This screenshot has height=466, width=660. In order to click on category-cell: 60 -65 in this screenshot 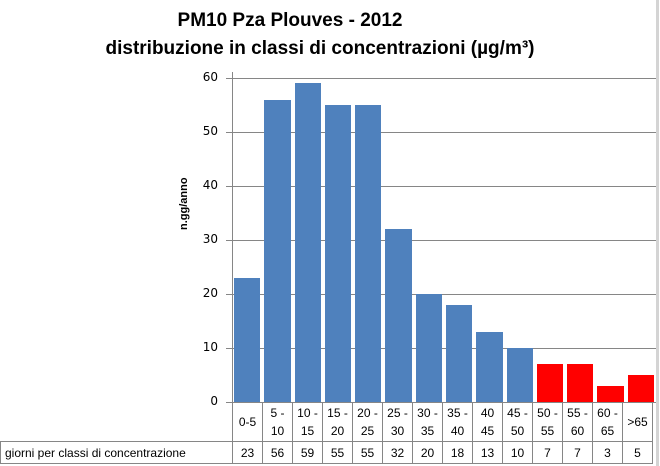, I will do `click(607, 422)`.